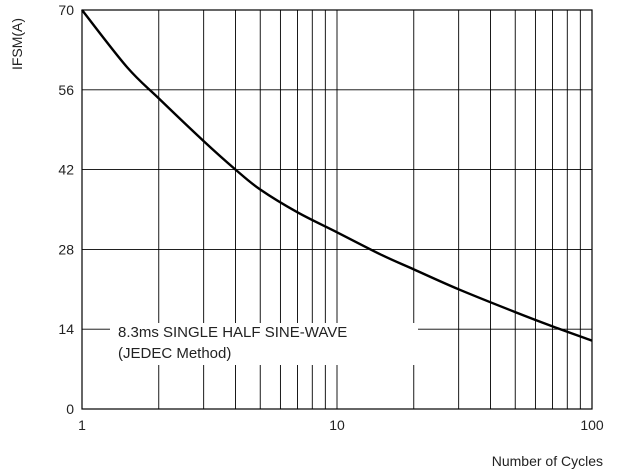 The height and width of the screenshot is (473, 621). I want to click on y-tick-label: 28, so click(66, 249).